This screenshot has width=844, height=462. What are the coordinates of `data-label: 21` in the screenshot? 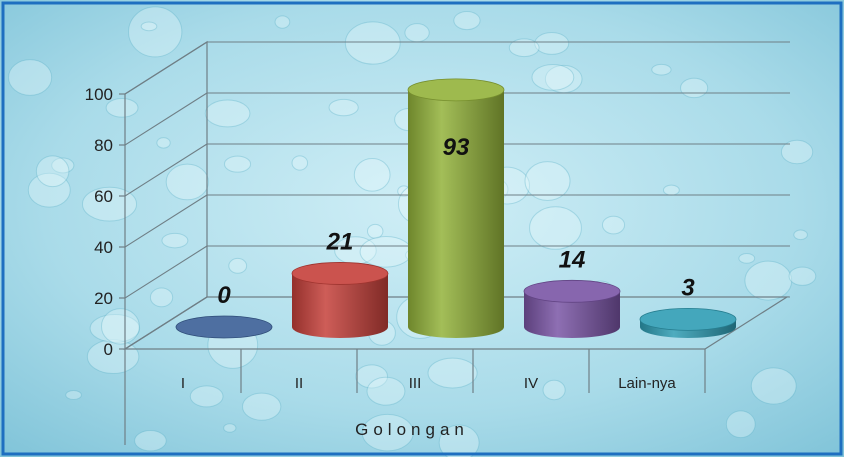 It's located at (340, 241).